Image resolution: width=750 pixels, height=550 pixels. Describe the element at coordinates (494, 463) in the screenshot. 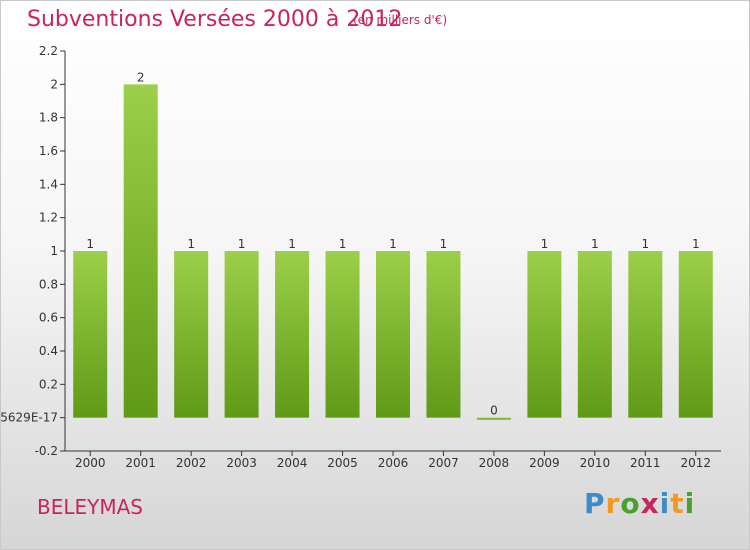

I see `x-tick-label: 2008` at that location.